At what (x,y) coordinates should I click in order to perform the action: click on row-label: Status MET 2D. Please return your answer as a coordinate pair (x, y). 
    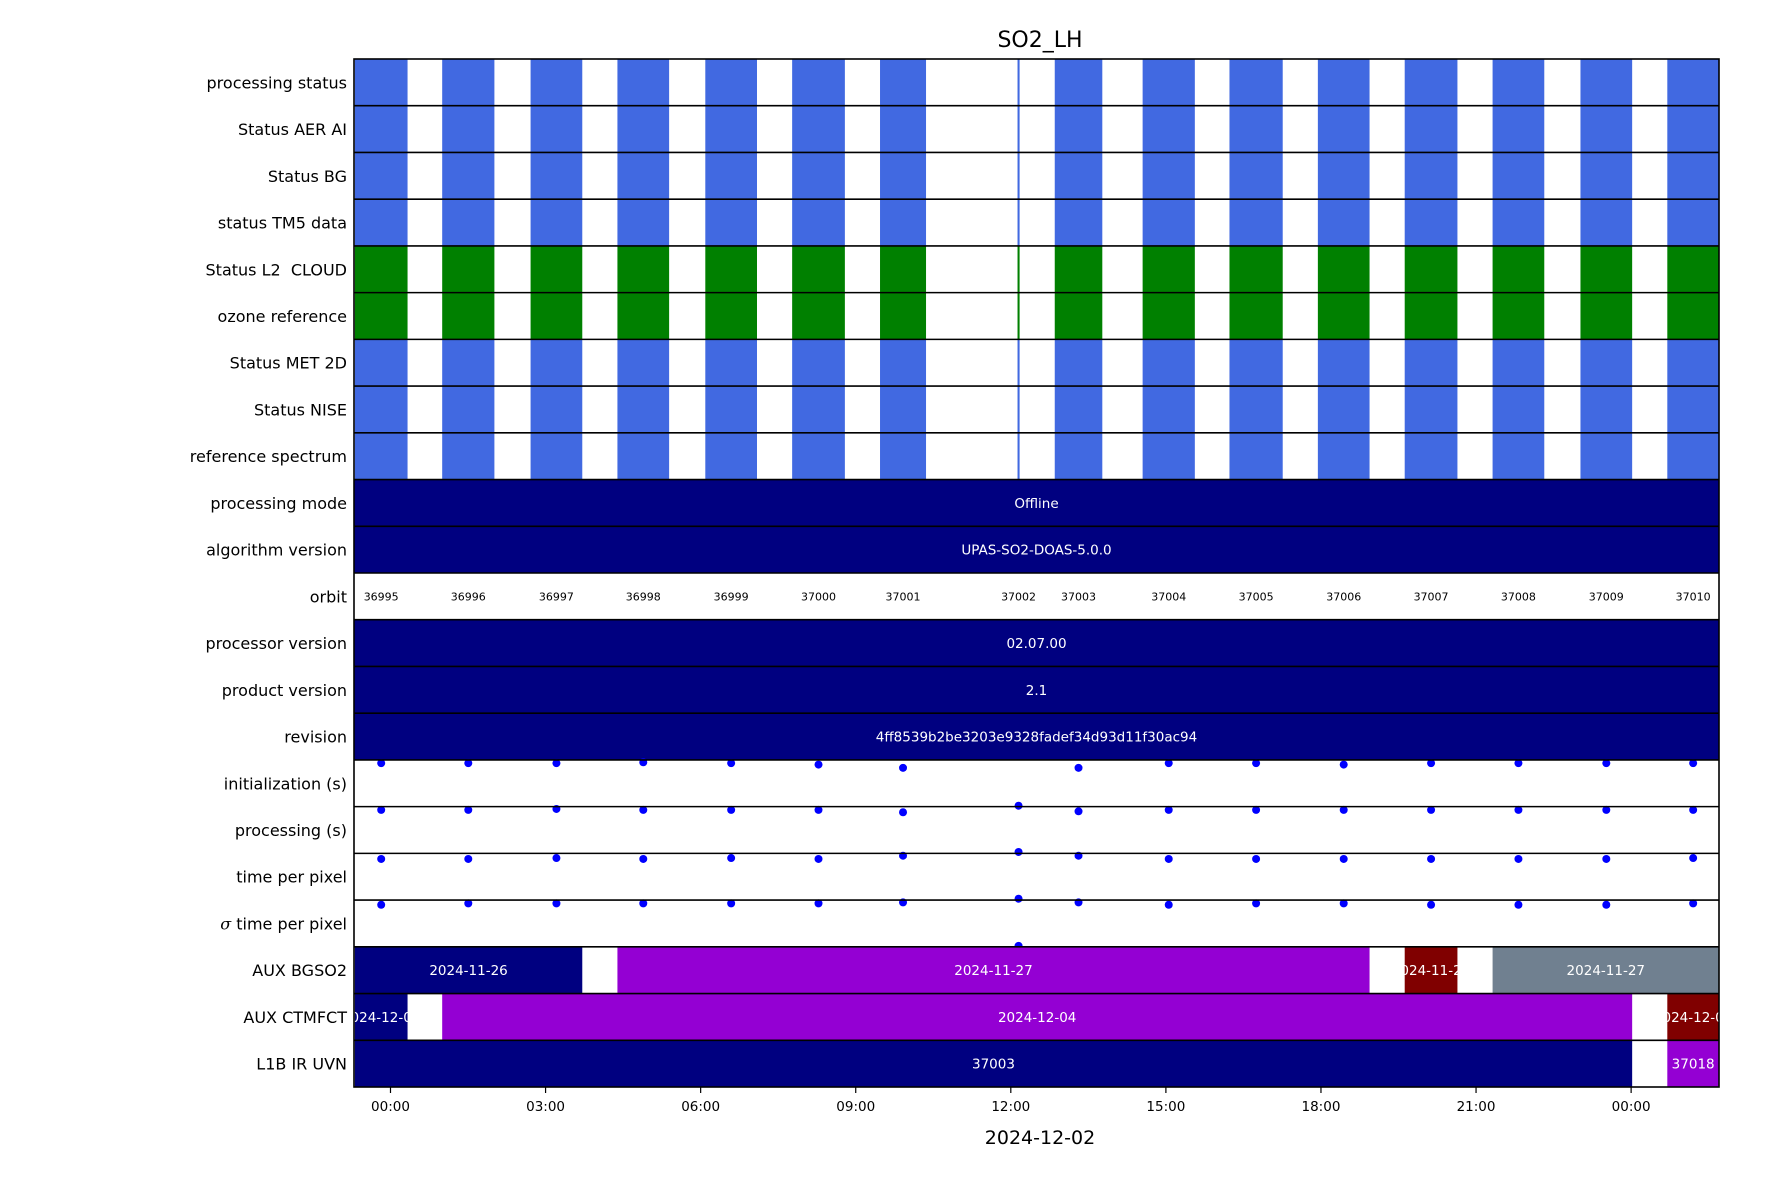
    Looking at the image, I should click on (288, 363).